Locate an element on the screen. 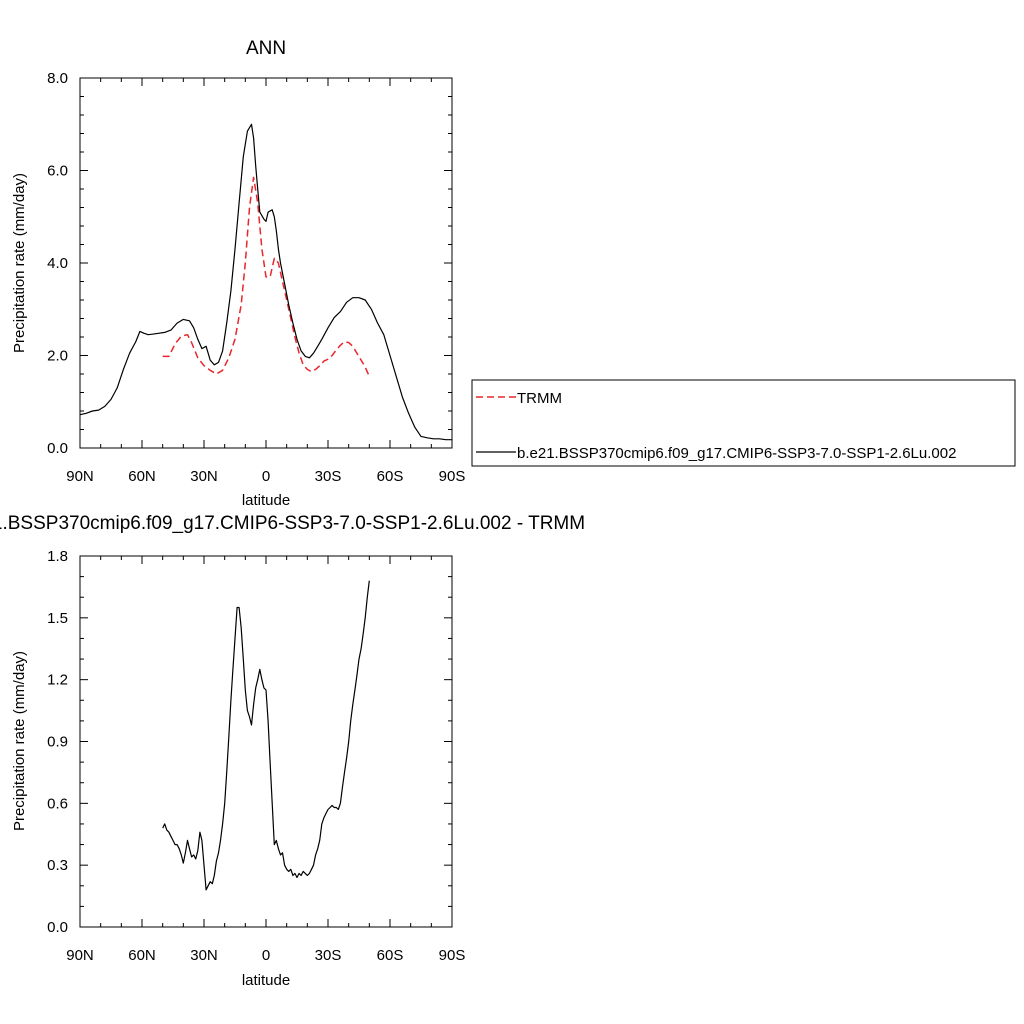 This screenshot has width=1024, height=1024. panel1-y-tick-label: 8.0 is located at coordinates (57, 78).